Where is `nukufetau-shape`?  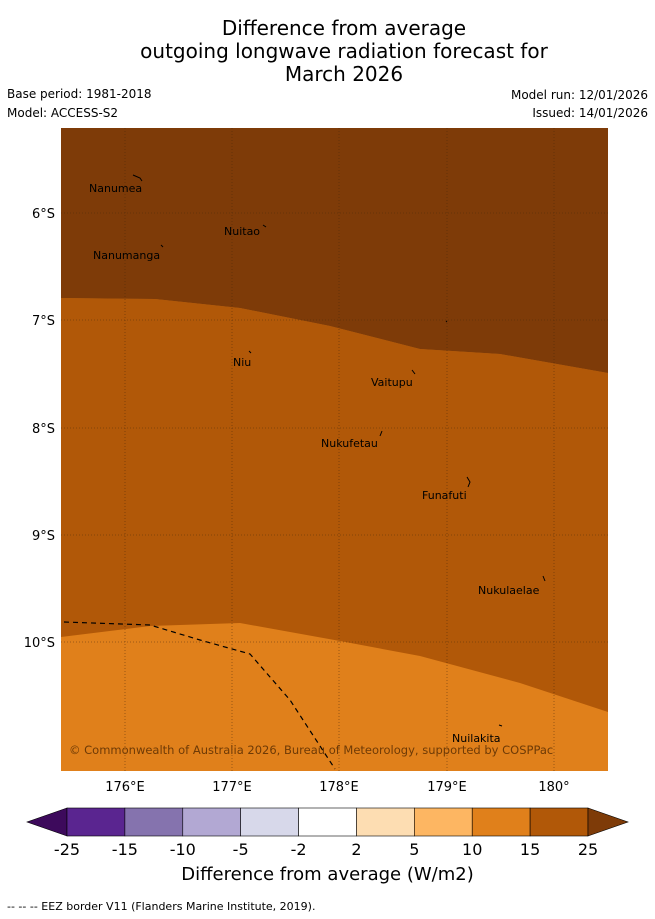 nukufetau-shape is located at coordinates (381, 433).